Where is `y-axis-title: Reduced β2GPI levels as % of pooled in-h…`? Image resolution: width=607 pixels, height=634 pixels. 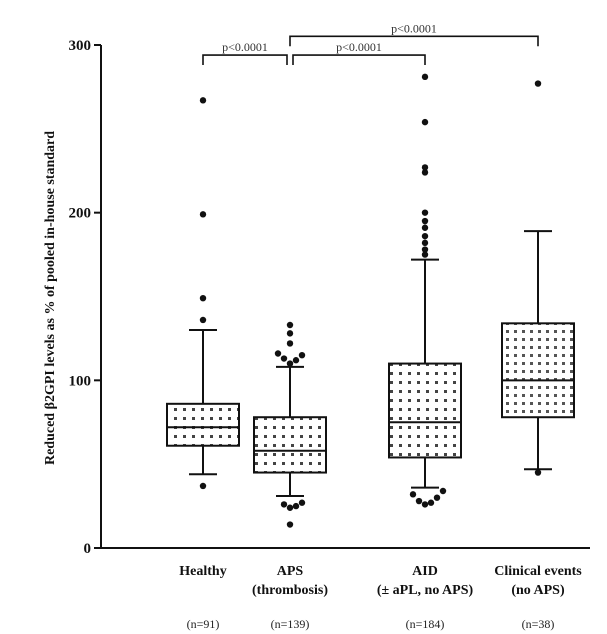 y-axis-title: Reduced β2GPI levels as % of pooled in-h… is located at coordinates (50, 298).